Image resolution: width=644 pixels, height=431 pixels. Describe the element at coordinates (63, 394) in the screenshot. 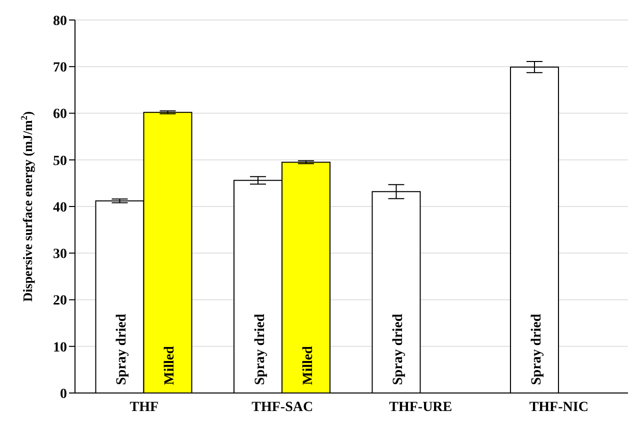

I see `y-tick-label: 0` at that location.